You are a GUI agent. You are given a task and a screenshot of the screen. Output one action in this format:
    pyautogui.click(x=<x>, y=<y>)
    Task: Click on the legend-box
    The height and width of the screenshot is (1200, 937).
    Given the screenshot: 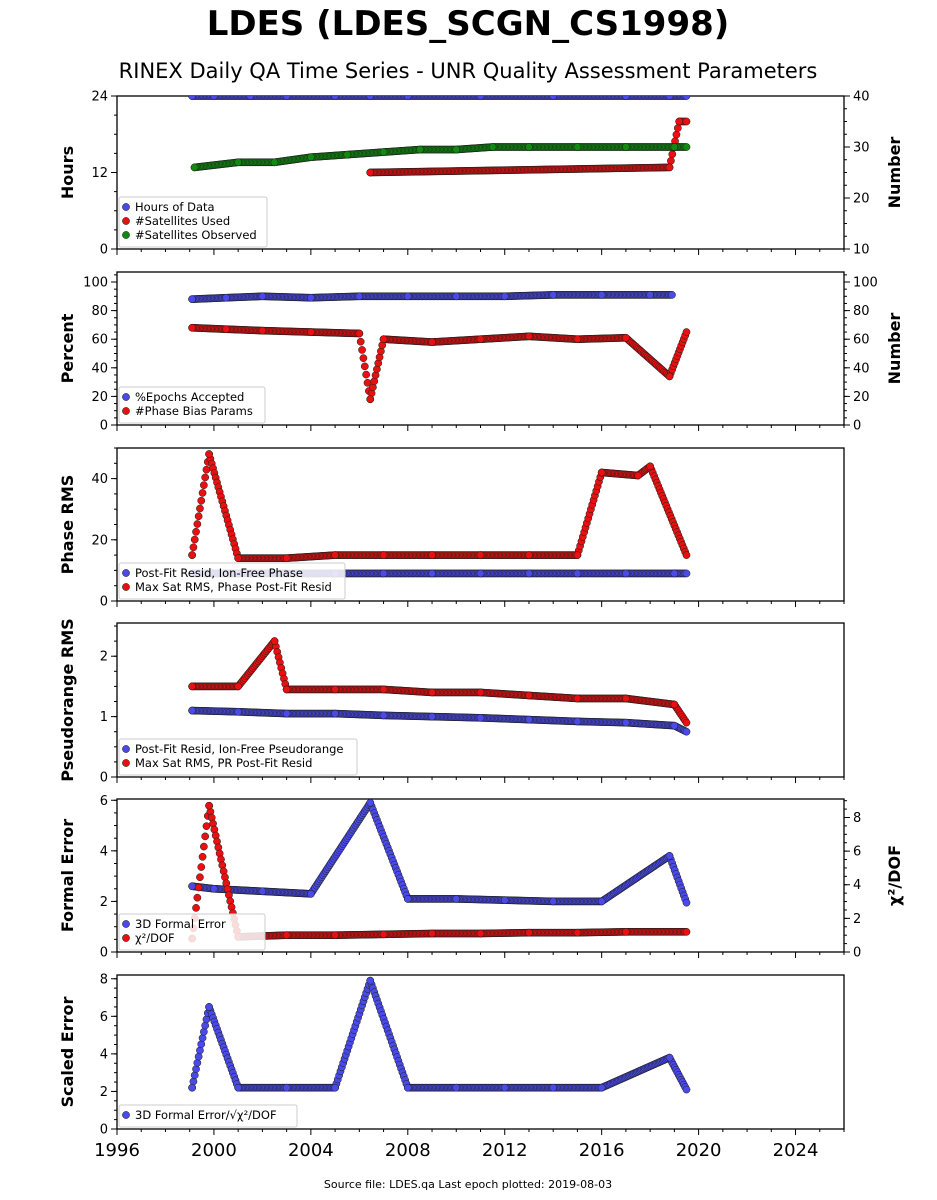 What is the action you would take?
    pyautogui.click(x=193, y=222)
    